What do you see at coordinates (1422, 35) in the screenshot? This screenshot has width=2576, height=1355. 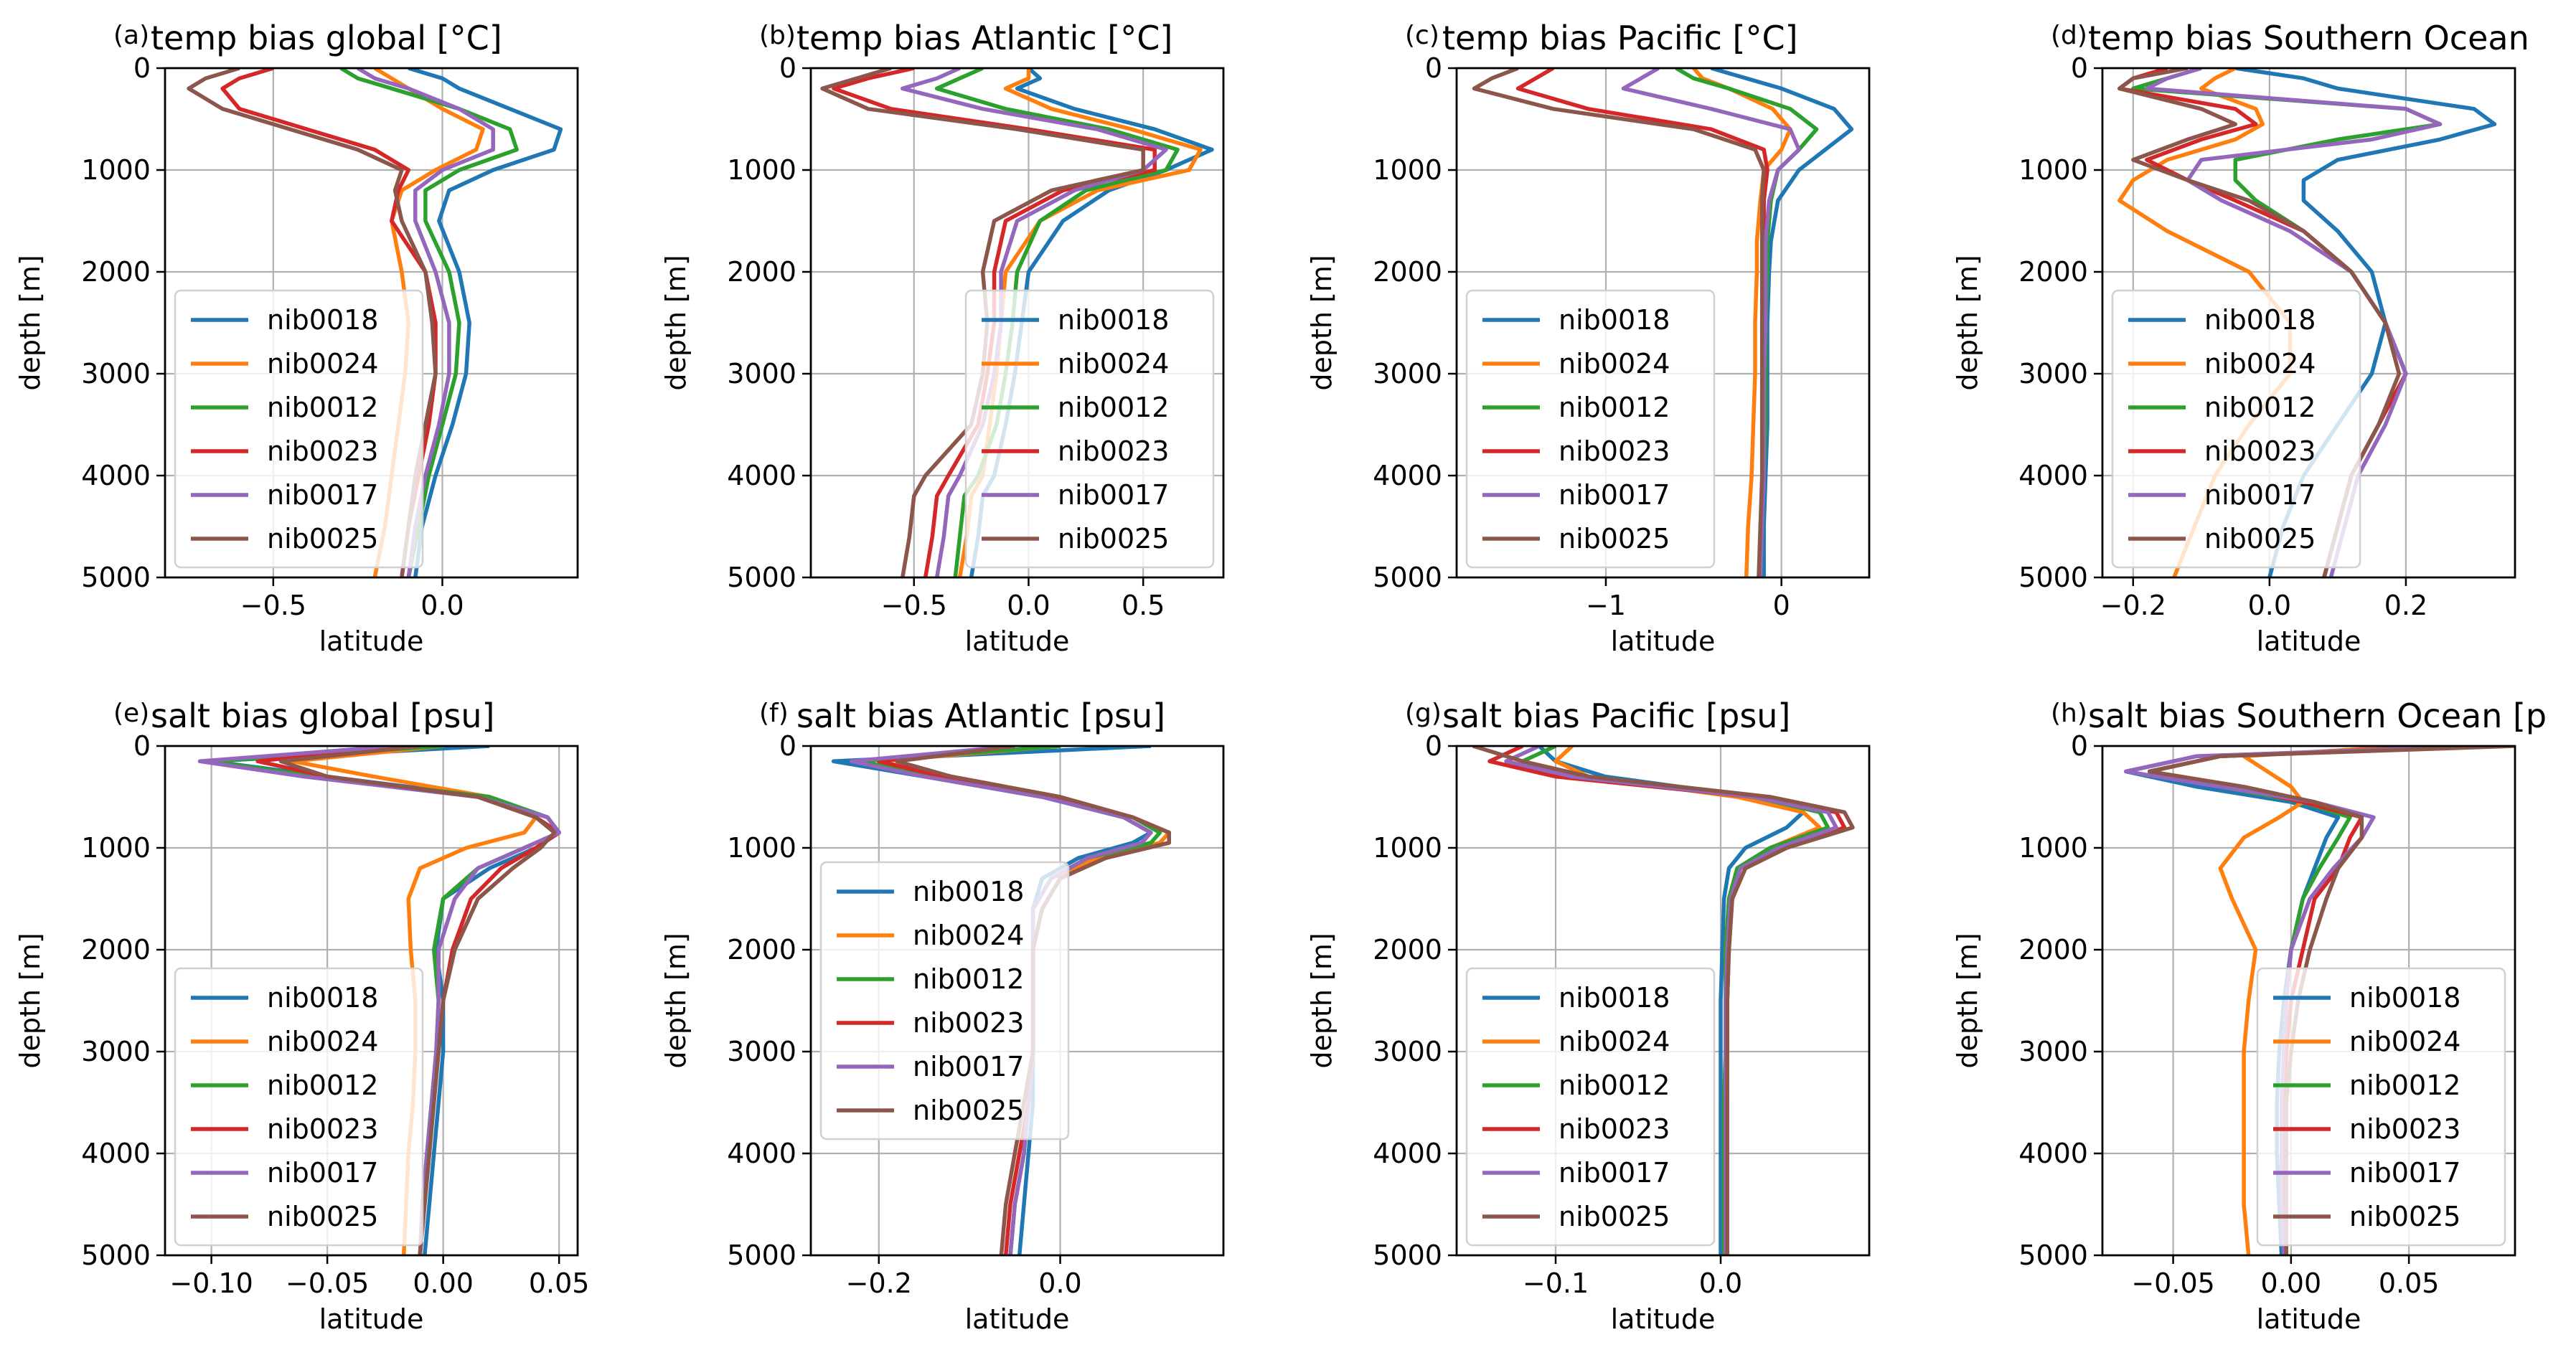 I see `panel-letter: (c)` at bounding box center [1422, 35].